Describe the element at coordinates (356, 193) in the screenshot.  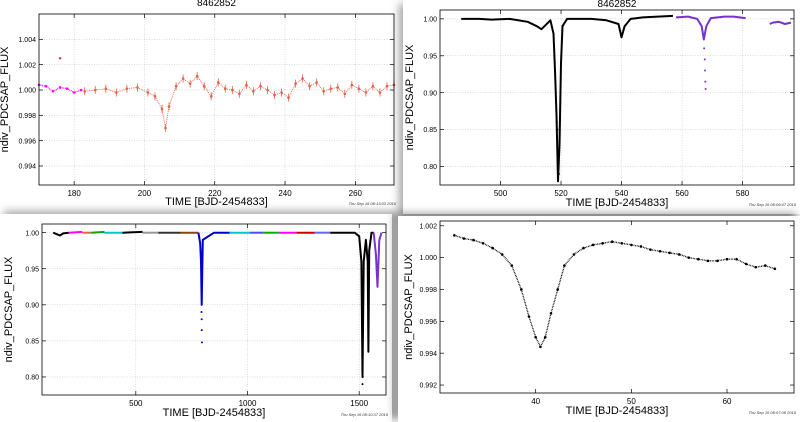
I see `x-tick-label: 260` at that location.